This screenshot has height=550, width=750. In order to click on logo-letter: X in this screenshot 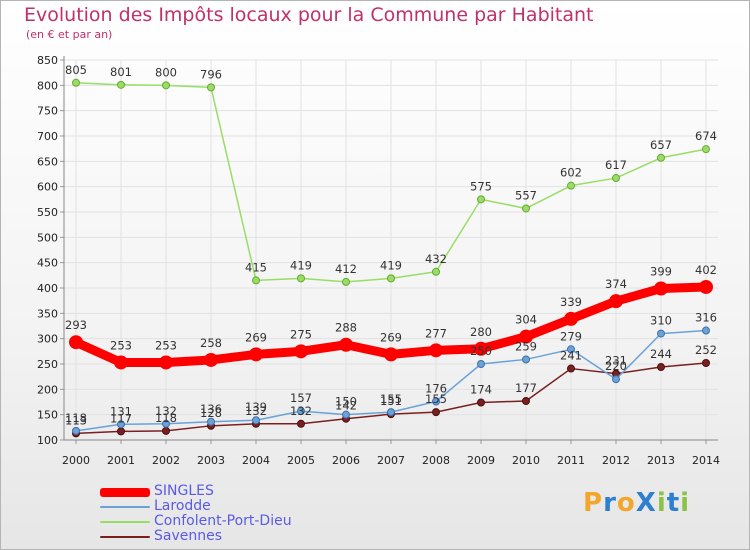, I will do `click(646, 503)`.